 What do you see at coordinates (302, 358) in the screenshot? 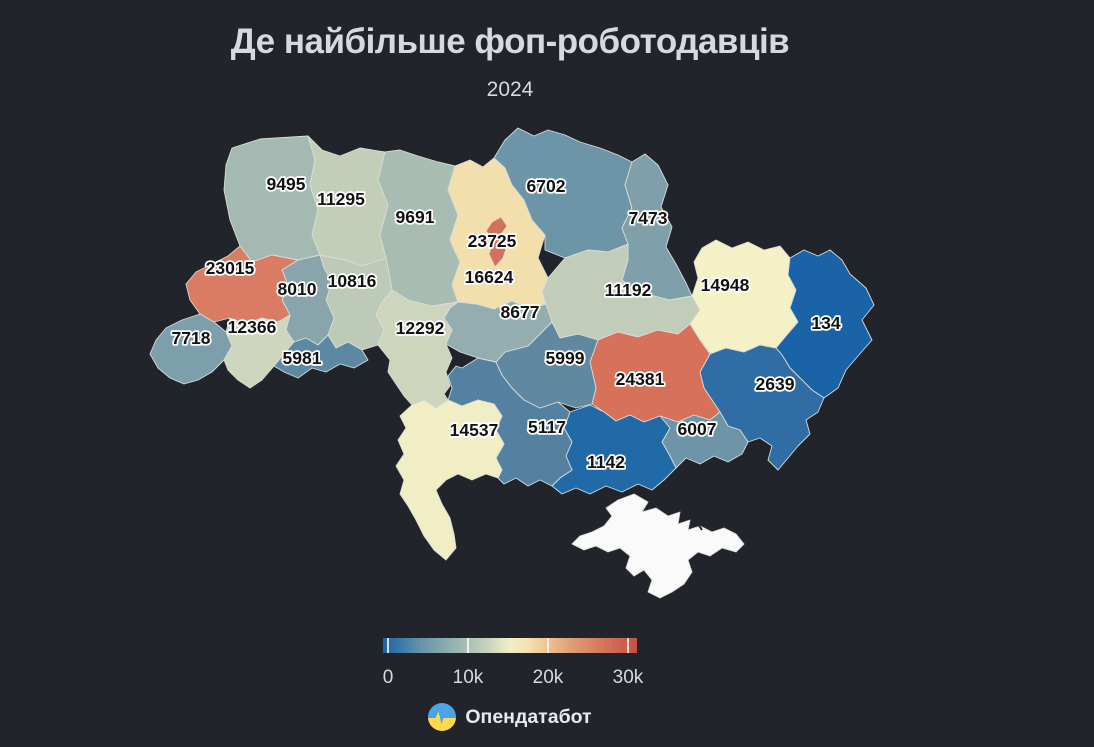
I see `region-value-label-chernivtsi: 5981` at bounding box center [302, 358].